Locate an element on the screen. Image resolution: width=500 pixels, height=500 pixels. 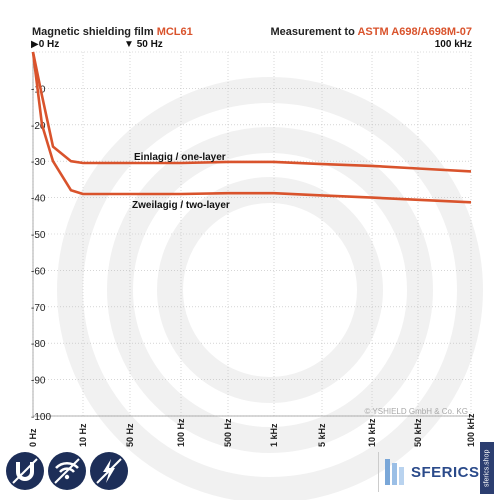
logo-mark-icon is located at coordinates (394, 472).